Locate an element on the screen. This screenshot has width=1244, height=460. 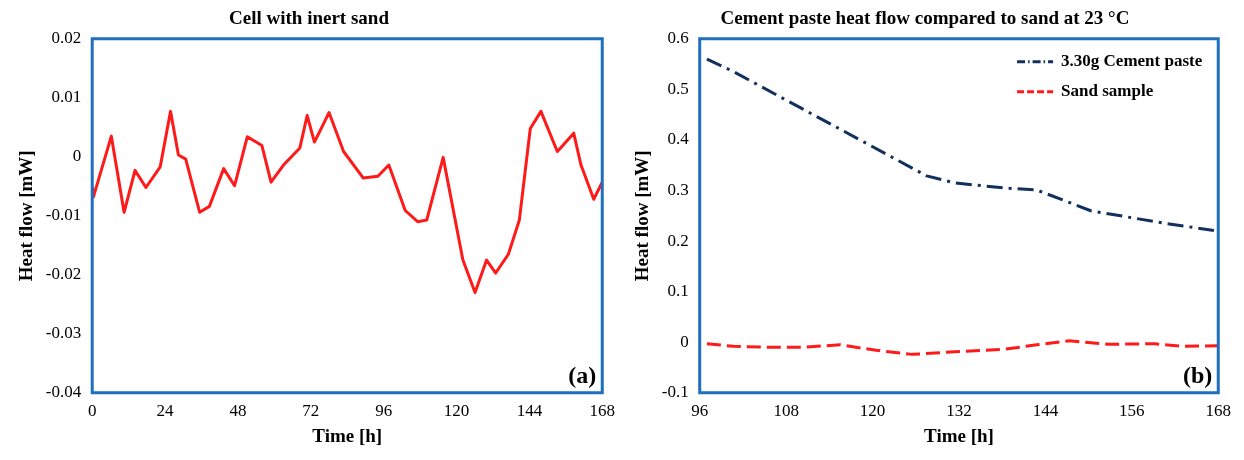
annotation: (a) is located at coordinates (582, 375).